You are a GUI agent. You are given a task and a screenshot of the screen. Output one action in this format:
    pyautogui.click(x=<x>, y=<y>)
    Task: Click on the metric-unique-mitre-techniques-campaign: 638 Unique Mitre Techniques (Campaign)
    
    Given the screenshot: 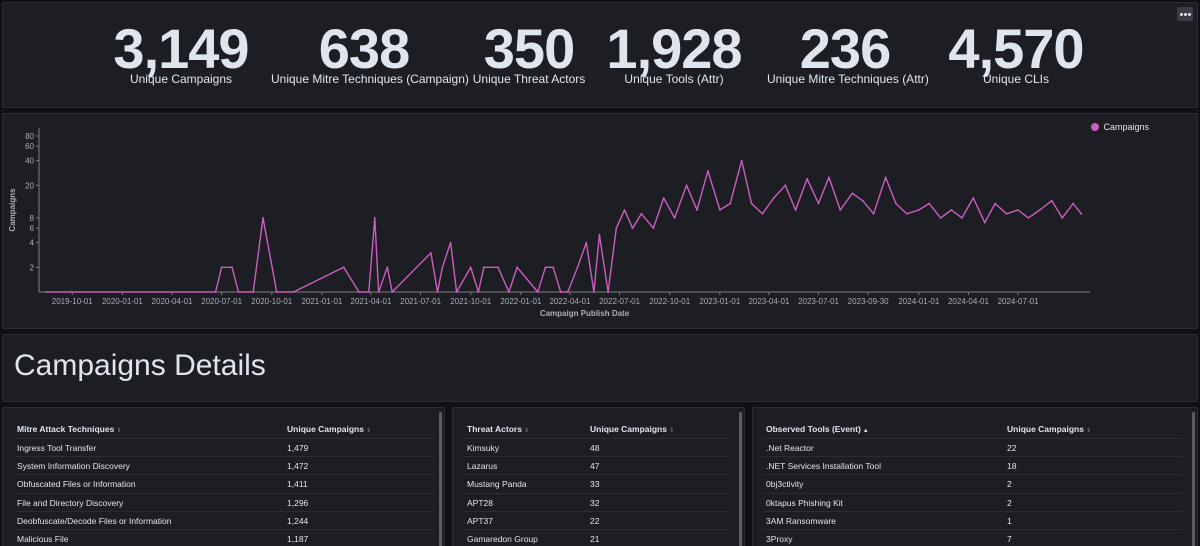 What is the action you would take?
    pyautogui.click(x=370, y=52)
    